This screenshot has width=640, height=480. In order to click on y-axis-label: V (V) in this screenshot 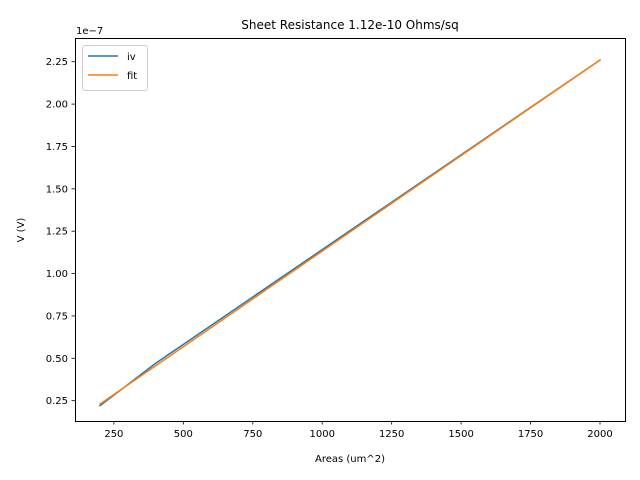, I will do `click(21, 230)`.